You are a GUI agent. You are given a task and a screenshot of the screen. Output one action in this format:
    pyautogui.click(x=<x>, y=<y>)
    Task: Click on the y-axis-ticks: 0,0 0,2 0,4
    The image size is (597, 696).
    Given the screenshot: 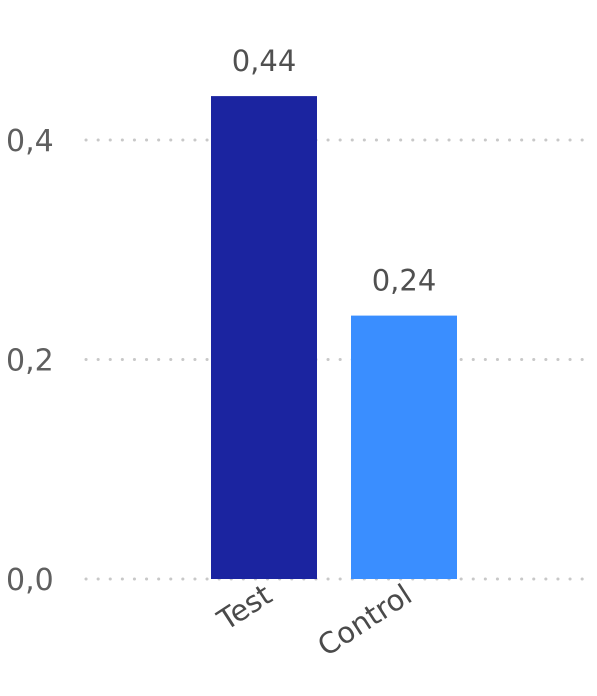 What is the action you would take?
    pyautogui.click(x=30, y=361)
    